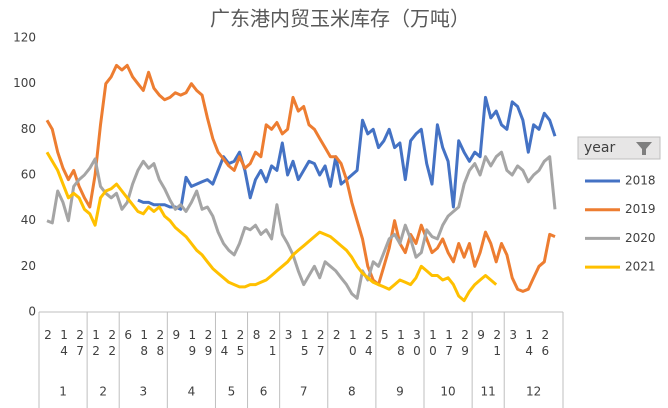 This screenshot has width=668, height=408. Describe the element at coordinates (640, 209) in the screenshot. I see `legend-label: 2019` at that location.